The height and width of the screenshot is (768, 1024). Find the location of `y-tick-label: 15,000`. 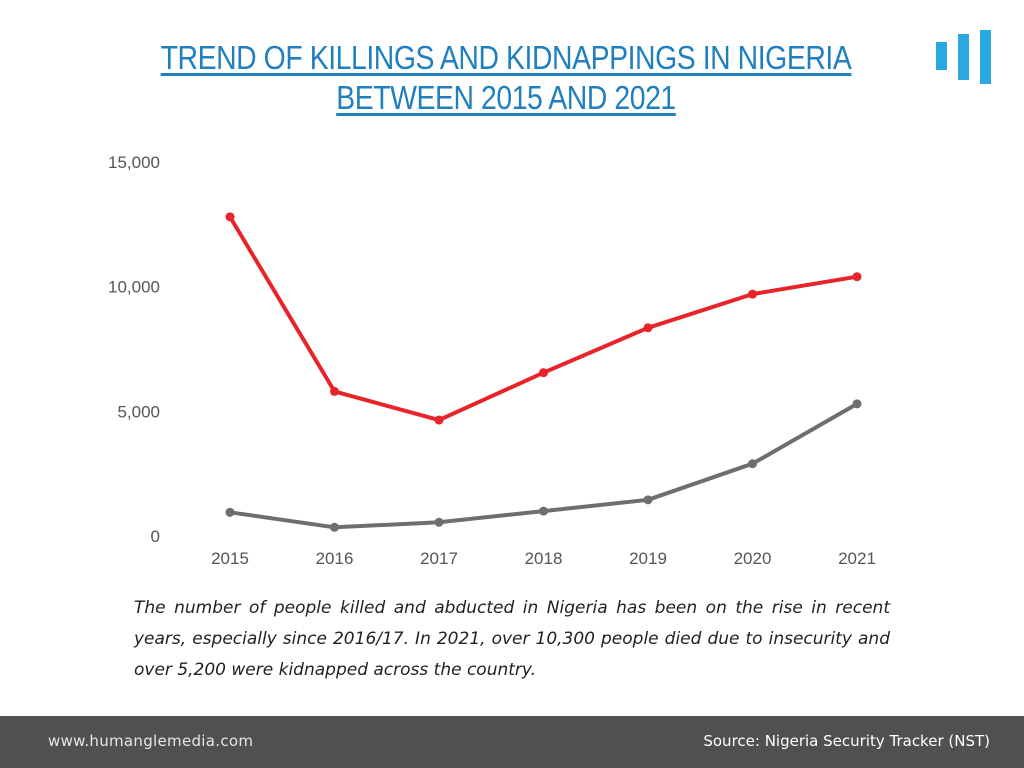

y-tick-label: 15,000 is located at coordinates (134, 162).